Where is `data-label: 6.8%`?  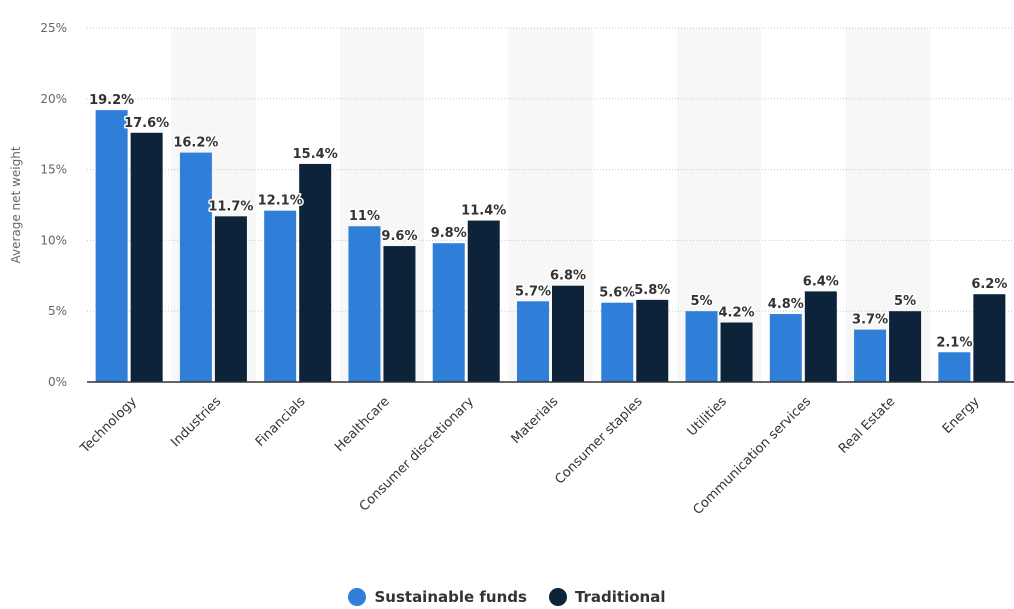 data-label: 6.8% is located at coordinates (568, 276).